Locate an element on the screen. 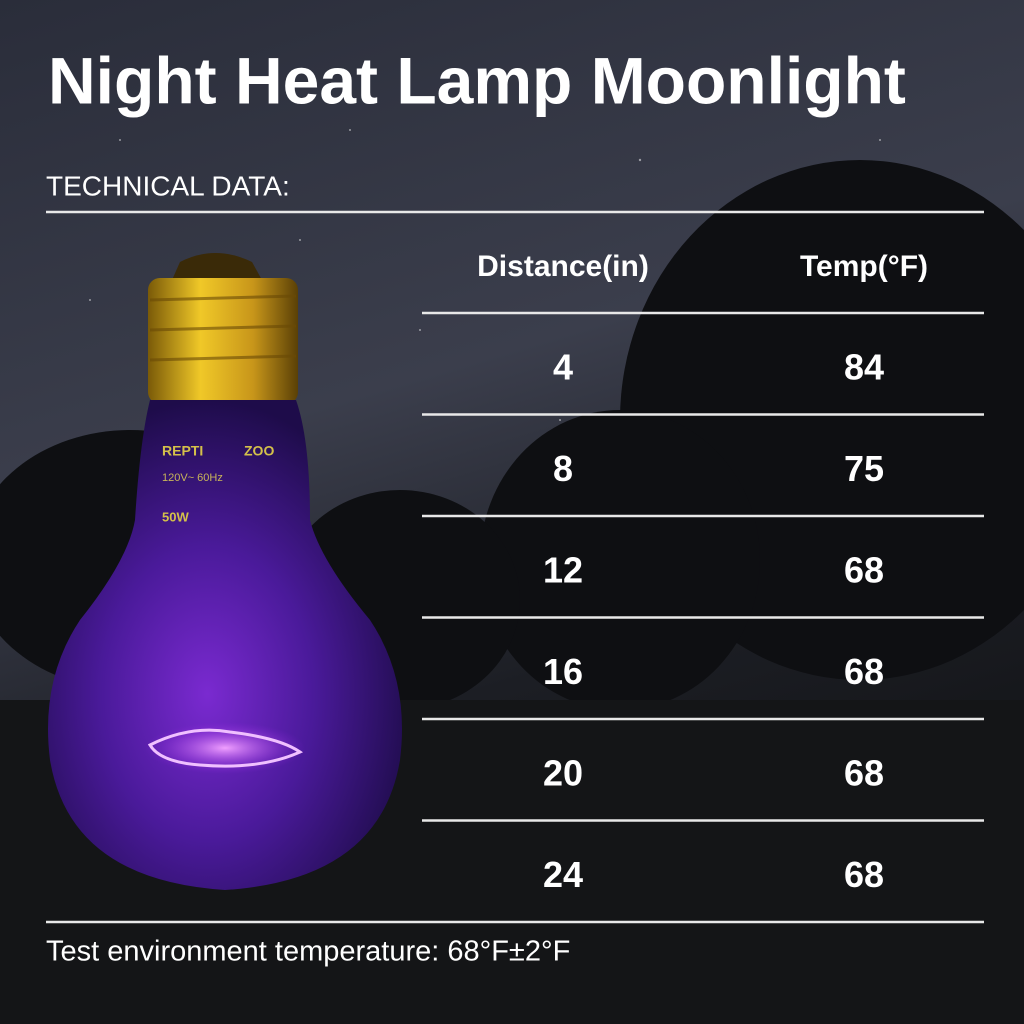  subtitle: TECHNICAL DATA: is located at coordinates (168, 185).